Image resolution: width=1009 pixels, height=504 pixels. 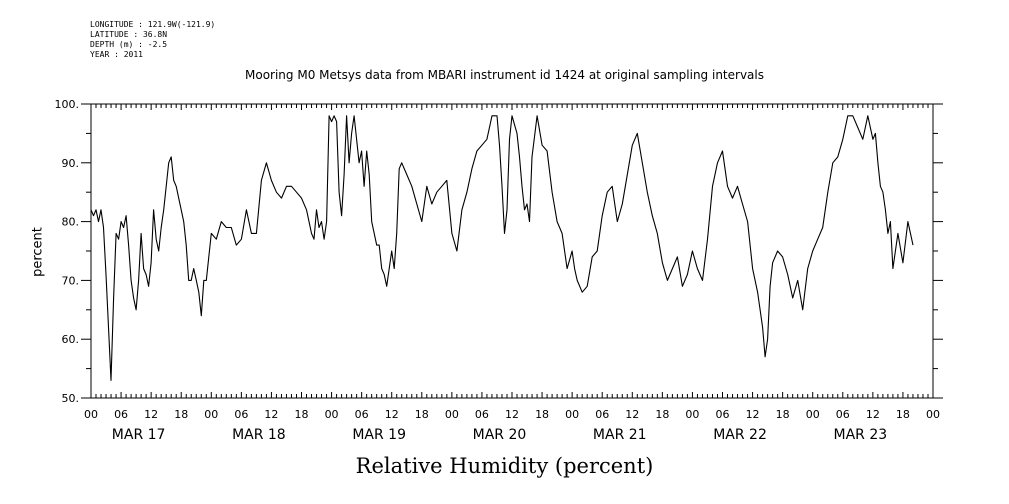 I want to click on x-day-label: MAR 19, so click(x=379, y=435).